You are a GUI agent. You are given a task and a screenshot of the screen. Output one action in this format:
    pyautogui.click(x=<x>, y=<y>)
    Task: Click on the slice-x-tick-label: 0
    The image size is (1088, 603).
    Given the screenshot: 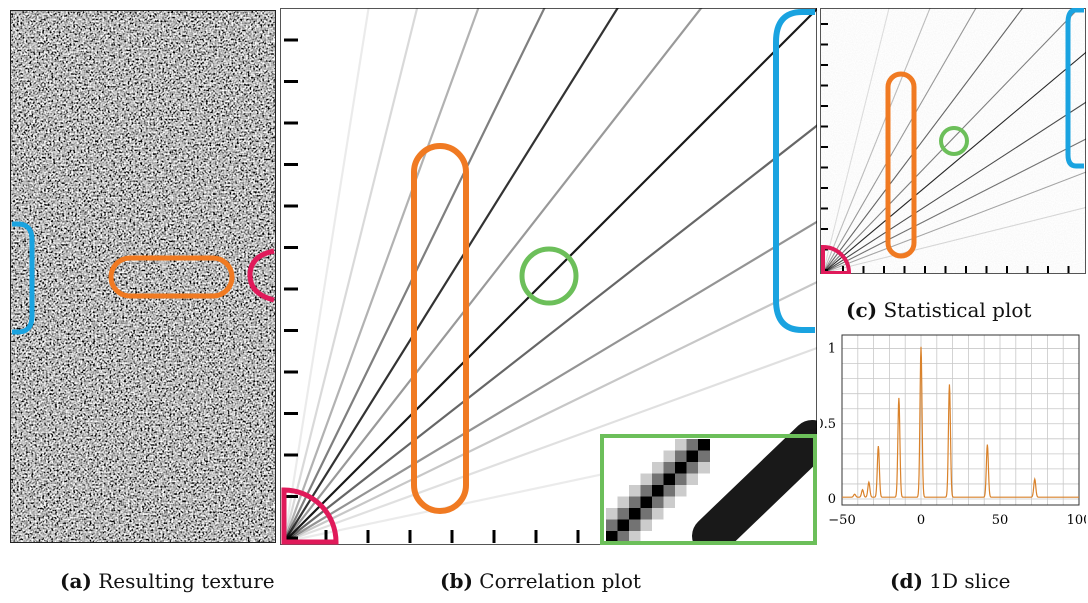 What is the action you would take?
    pyautogui.click(x=921, y=520)
    